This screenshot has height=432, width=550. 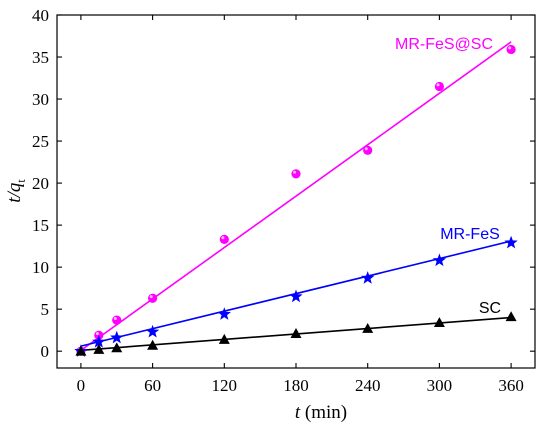 I want to click on y-tick-label-35: 35, so click(x=40, y=57).